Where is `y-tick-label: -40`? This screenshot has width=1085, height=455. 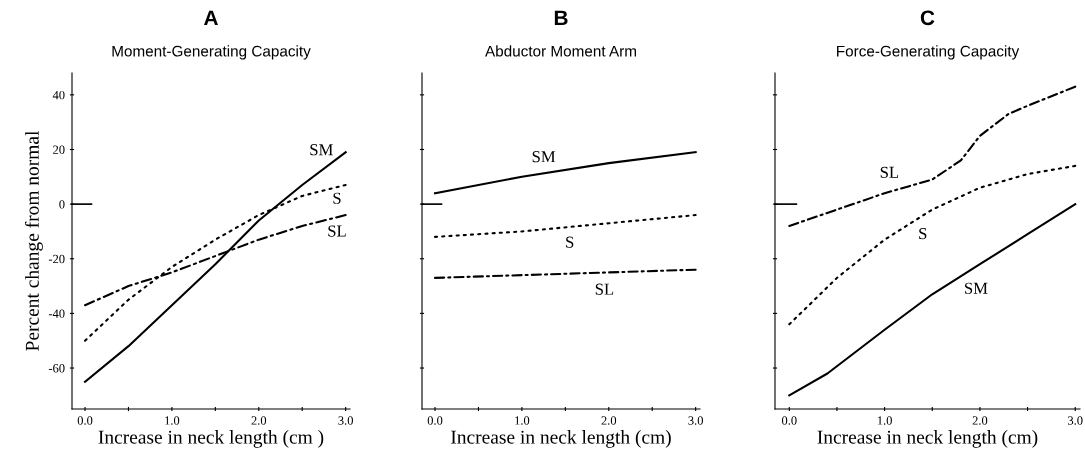
y-tick-label: -40 is located at coordinates (56, 313).